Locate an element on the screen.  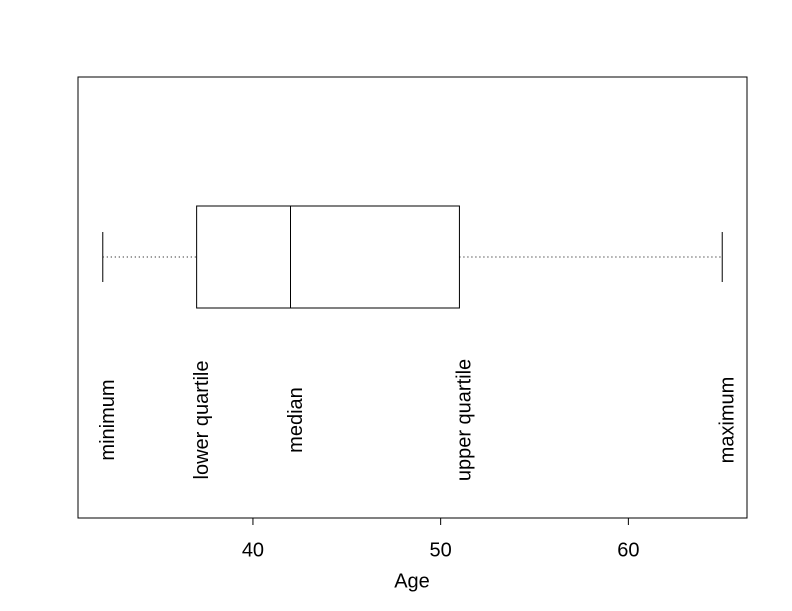
x-tick-label: 40 is located at coordinates (253, 550).